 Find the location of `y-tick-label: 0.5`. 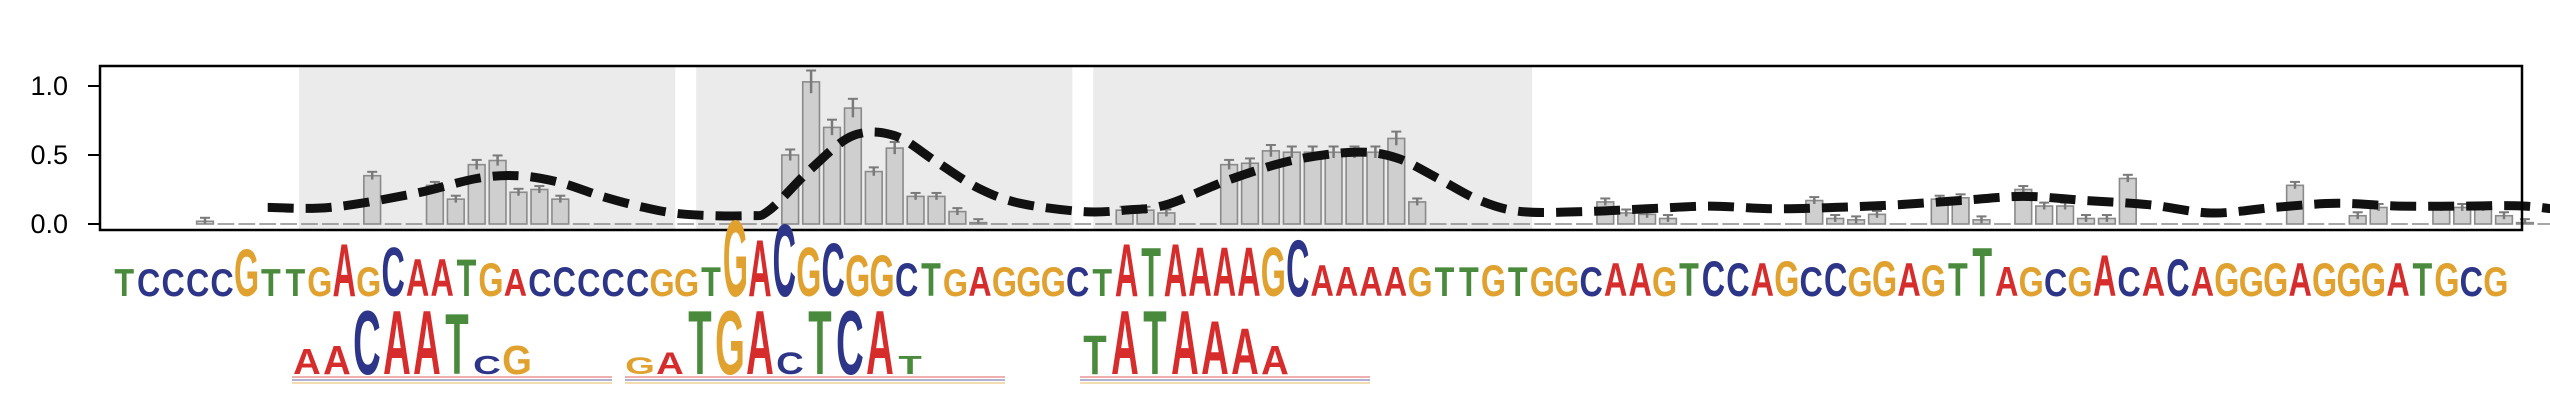

y-tick-label: 0.5 is located at coordinates (49, 155).